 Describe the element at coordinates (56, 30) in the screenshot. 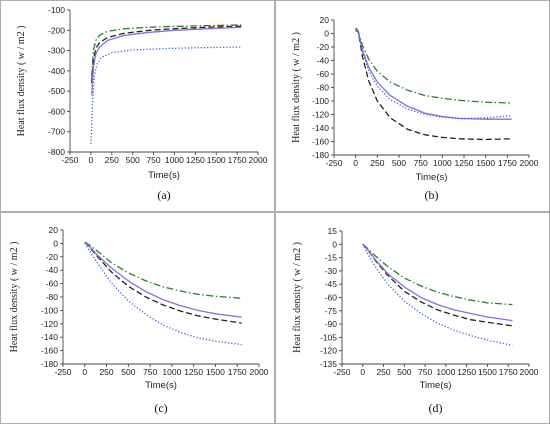

I see `y-tick-label: -200` at that location.